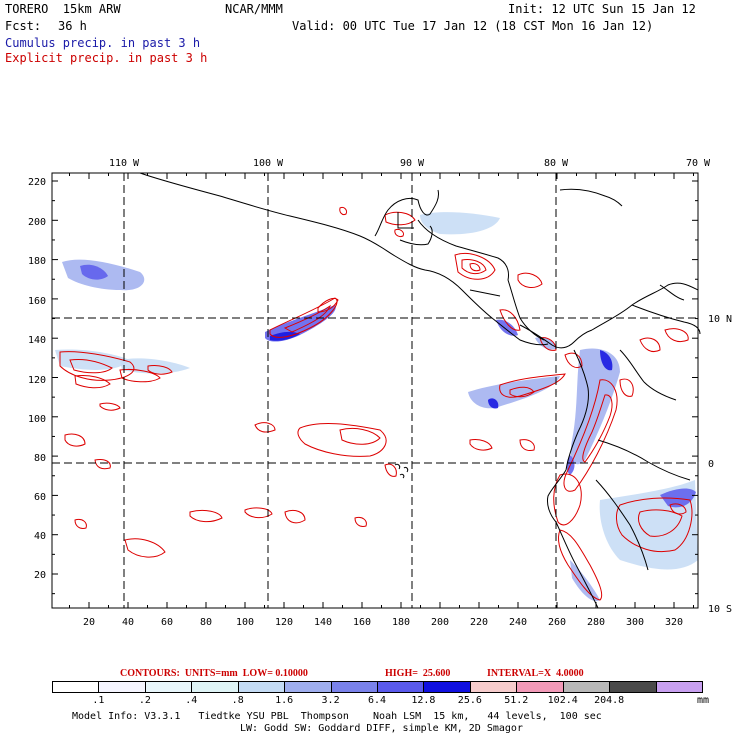 Image resolution: width=740 pixels, height=740 pixels. What do you see at coordinates (23, 26) in the screenshot?
I see `forecast-label: Fcst:` at bounding box center [23, 26].